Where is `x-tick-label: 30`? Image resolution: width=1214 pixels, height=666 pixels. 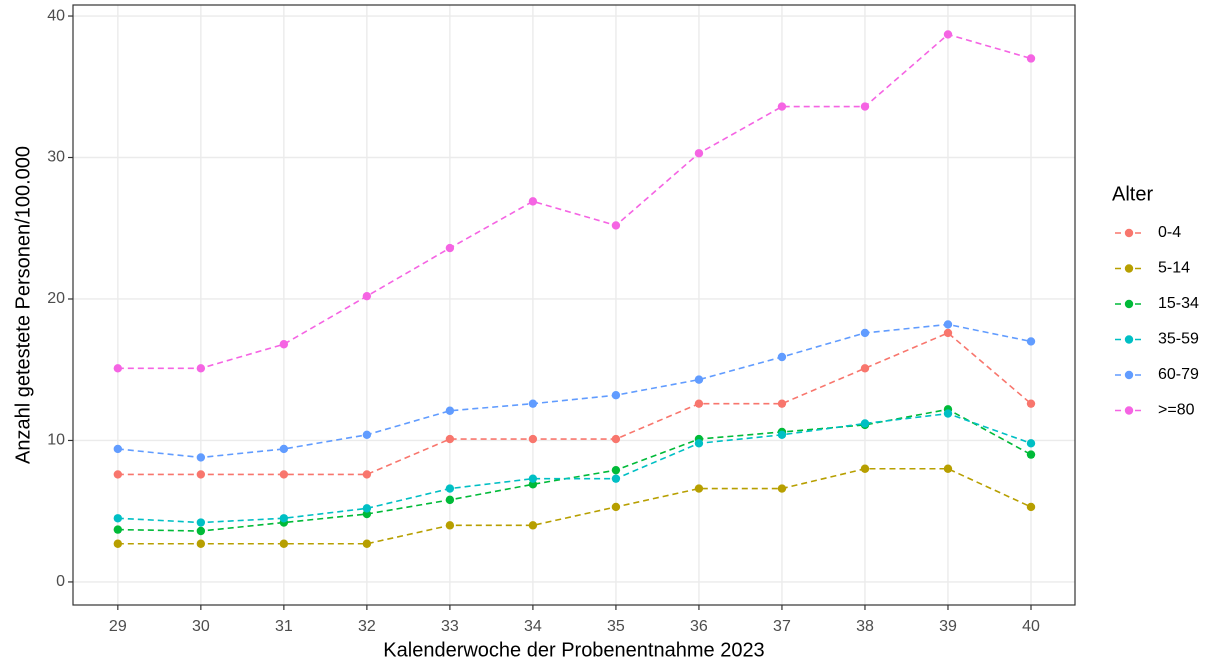 x-tick-label: 30 is located at coordinates (201, 626).